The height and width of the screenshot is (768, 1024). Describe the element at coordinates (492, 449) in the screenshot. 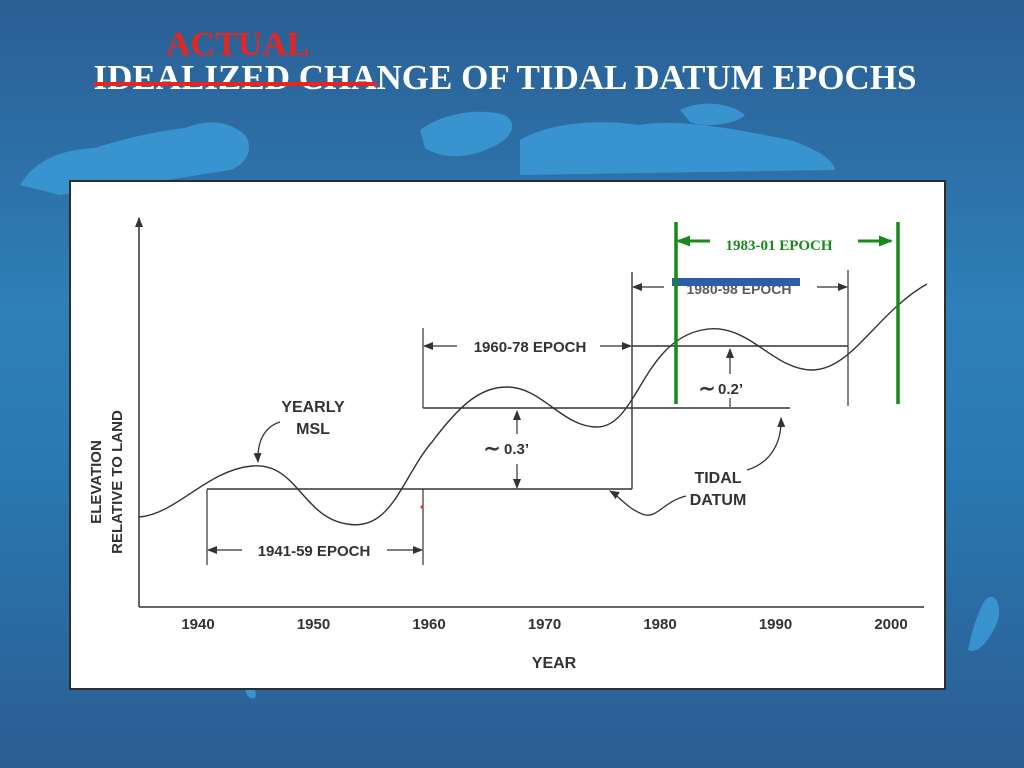

I see `change-0.3-tilde: ∼` at that location.